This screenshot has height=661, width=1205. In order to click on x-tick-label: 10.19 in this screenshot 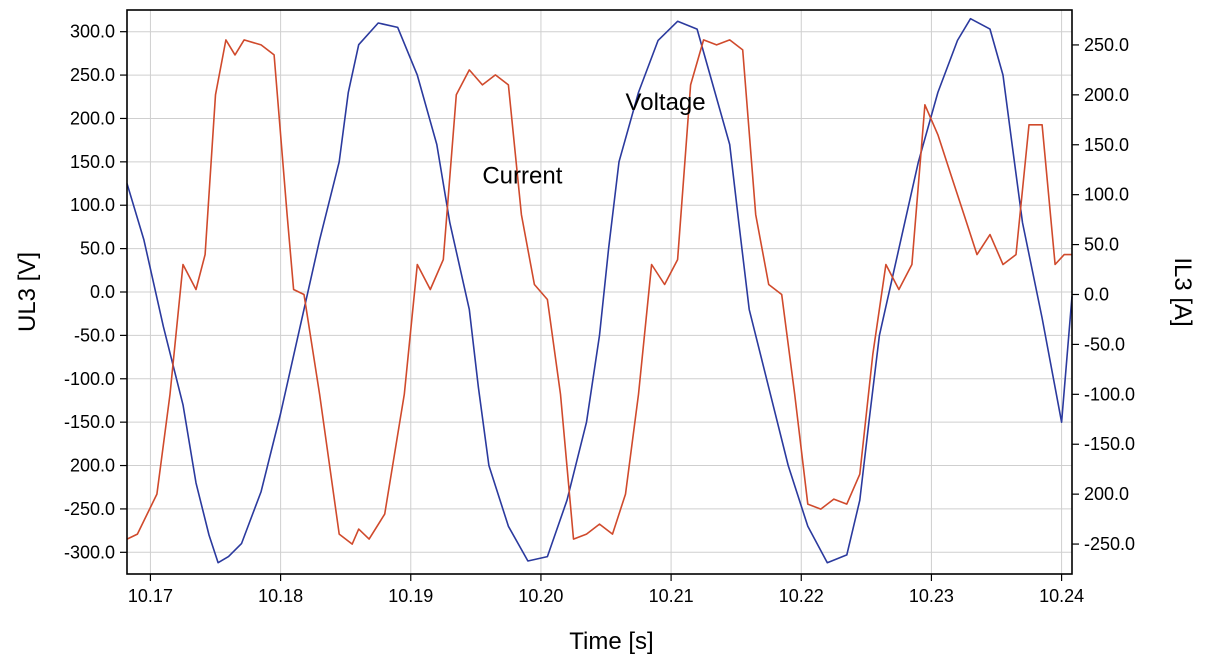, I will do `click(410, 596)`.